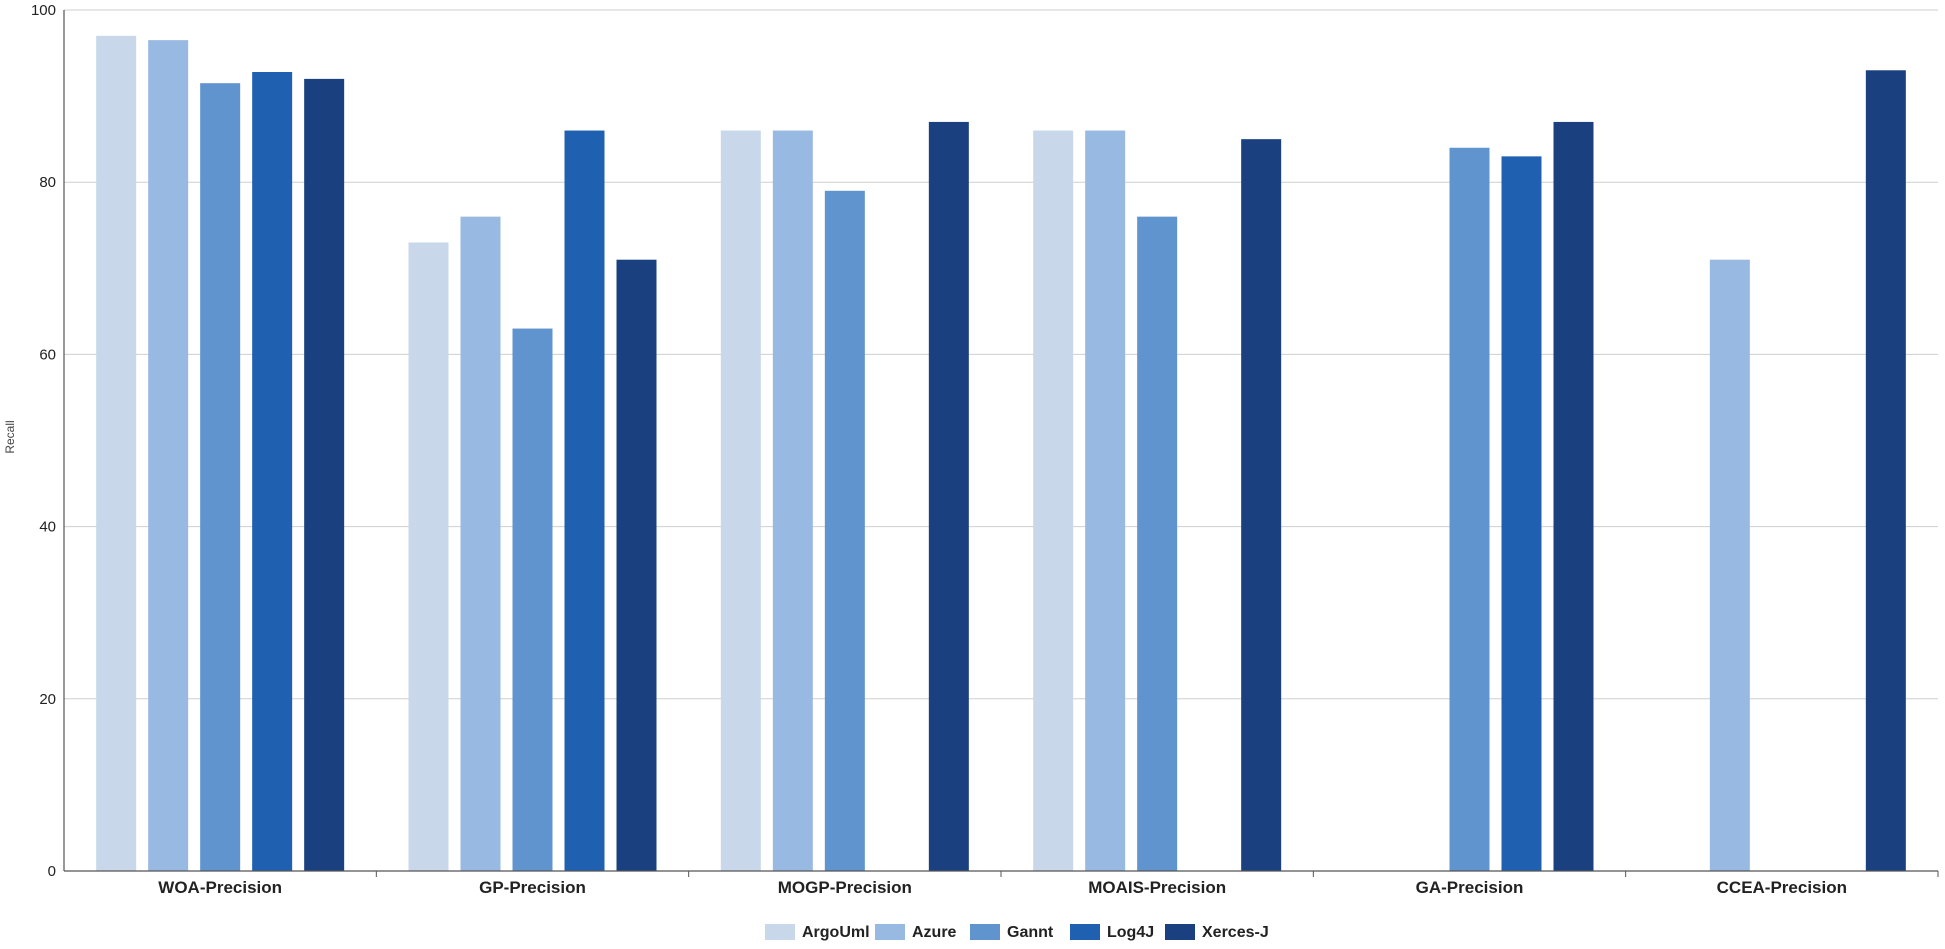 The height and width of the screenshot is (949, 1945). Describe the element at coordinates (1130, 932) in the screenshot. I see `legend-label: Log4J` at that location.